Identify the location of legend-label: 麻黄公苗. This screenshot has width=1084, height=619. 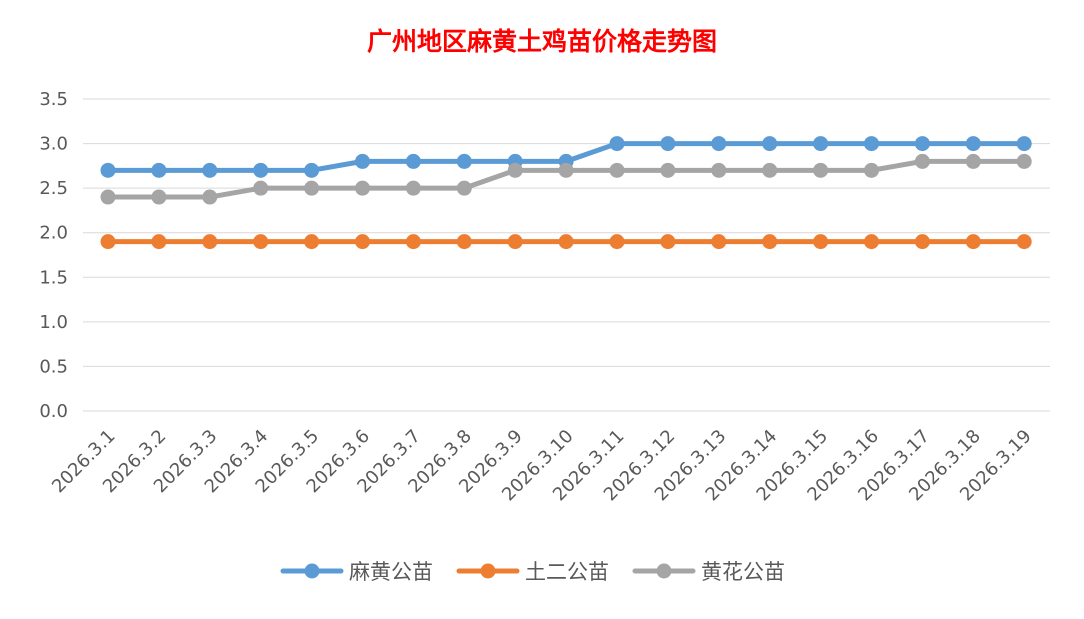
(391, 572).